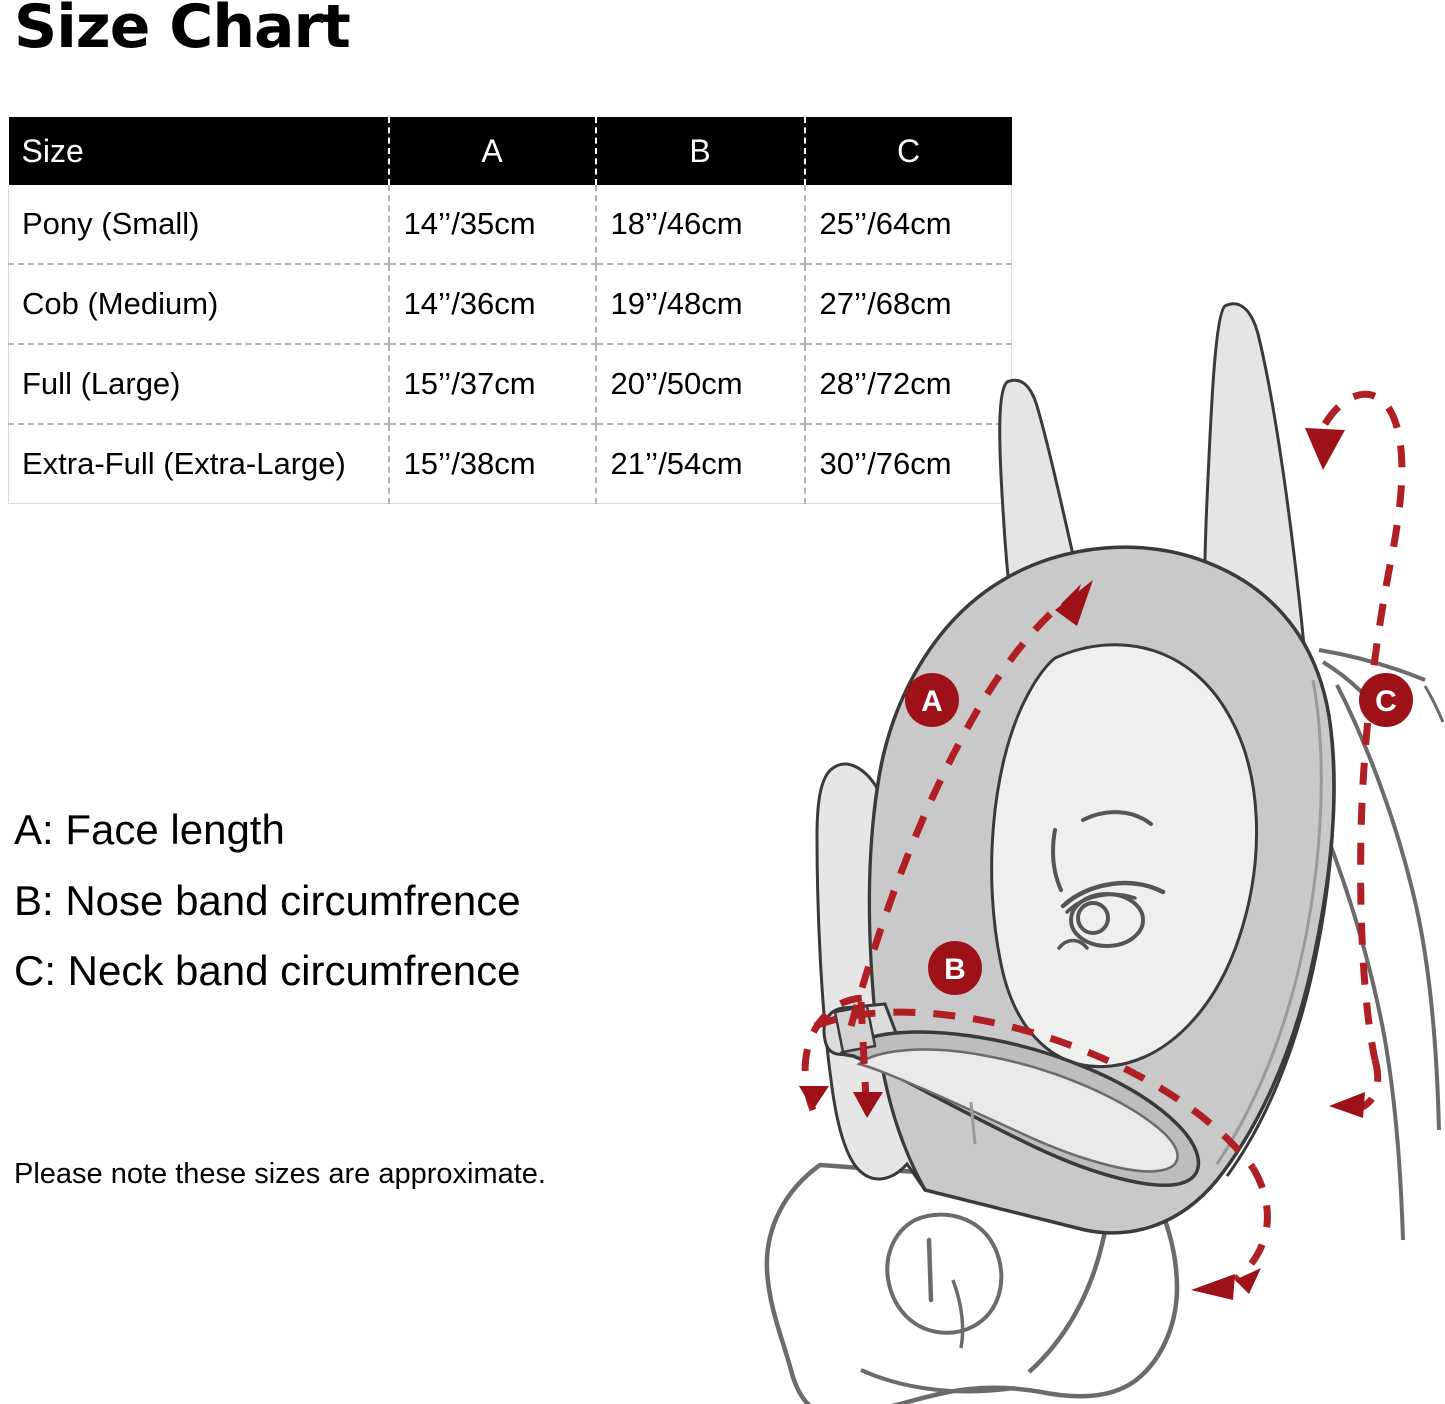  I want to click on legend-item-b: B: Nose band circumfrence, so click(267, 900).